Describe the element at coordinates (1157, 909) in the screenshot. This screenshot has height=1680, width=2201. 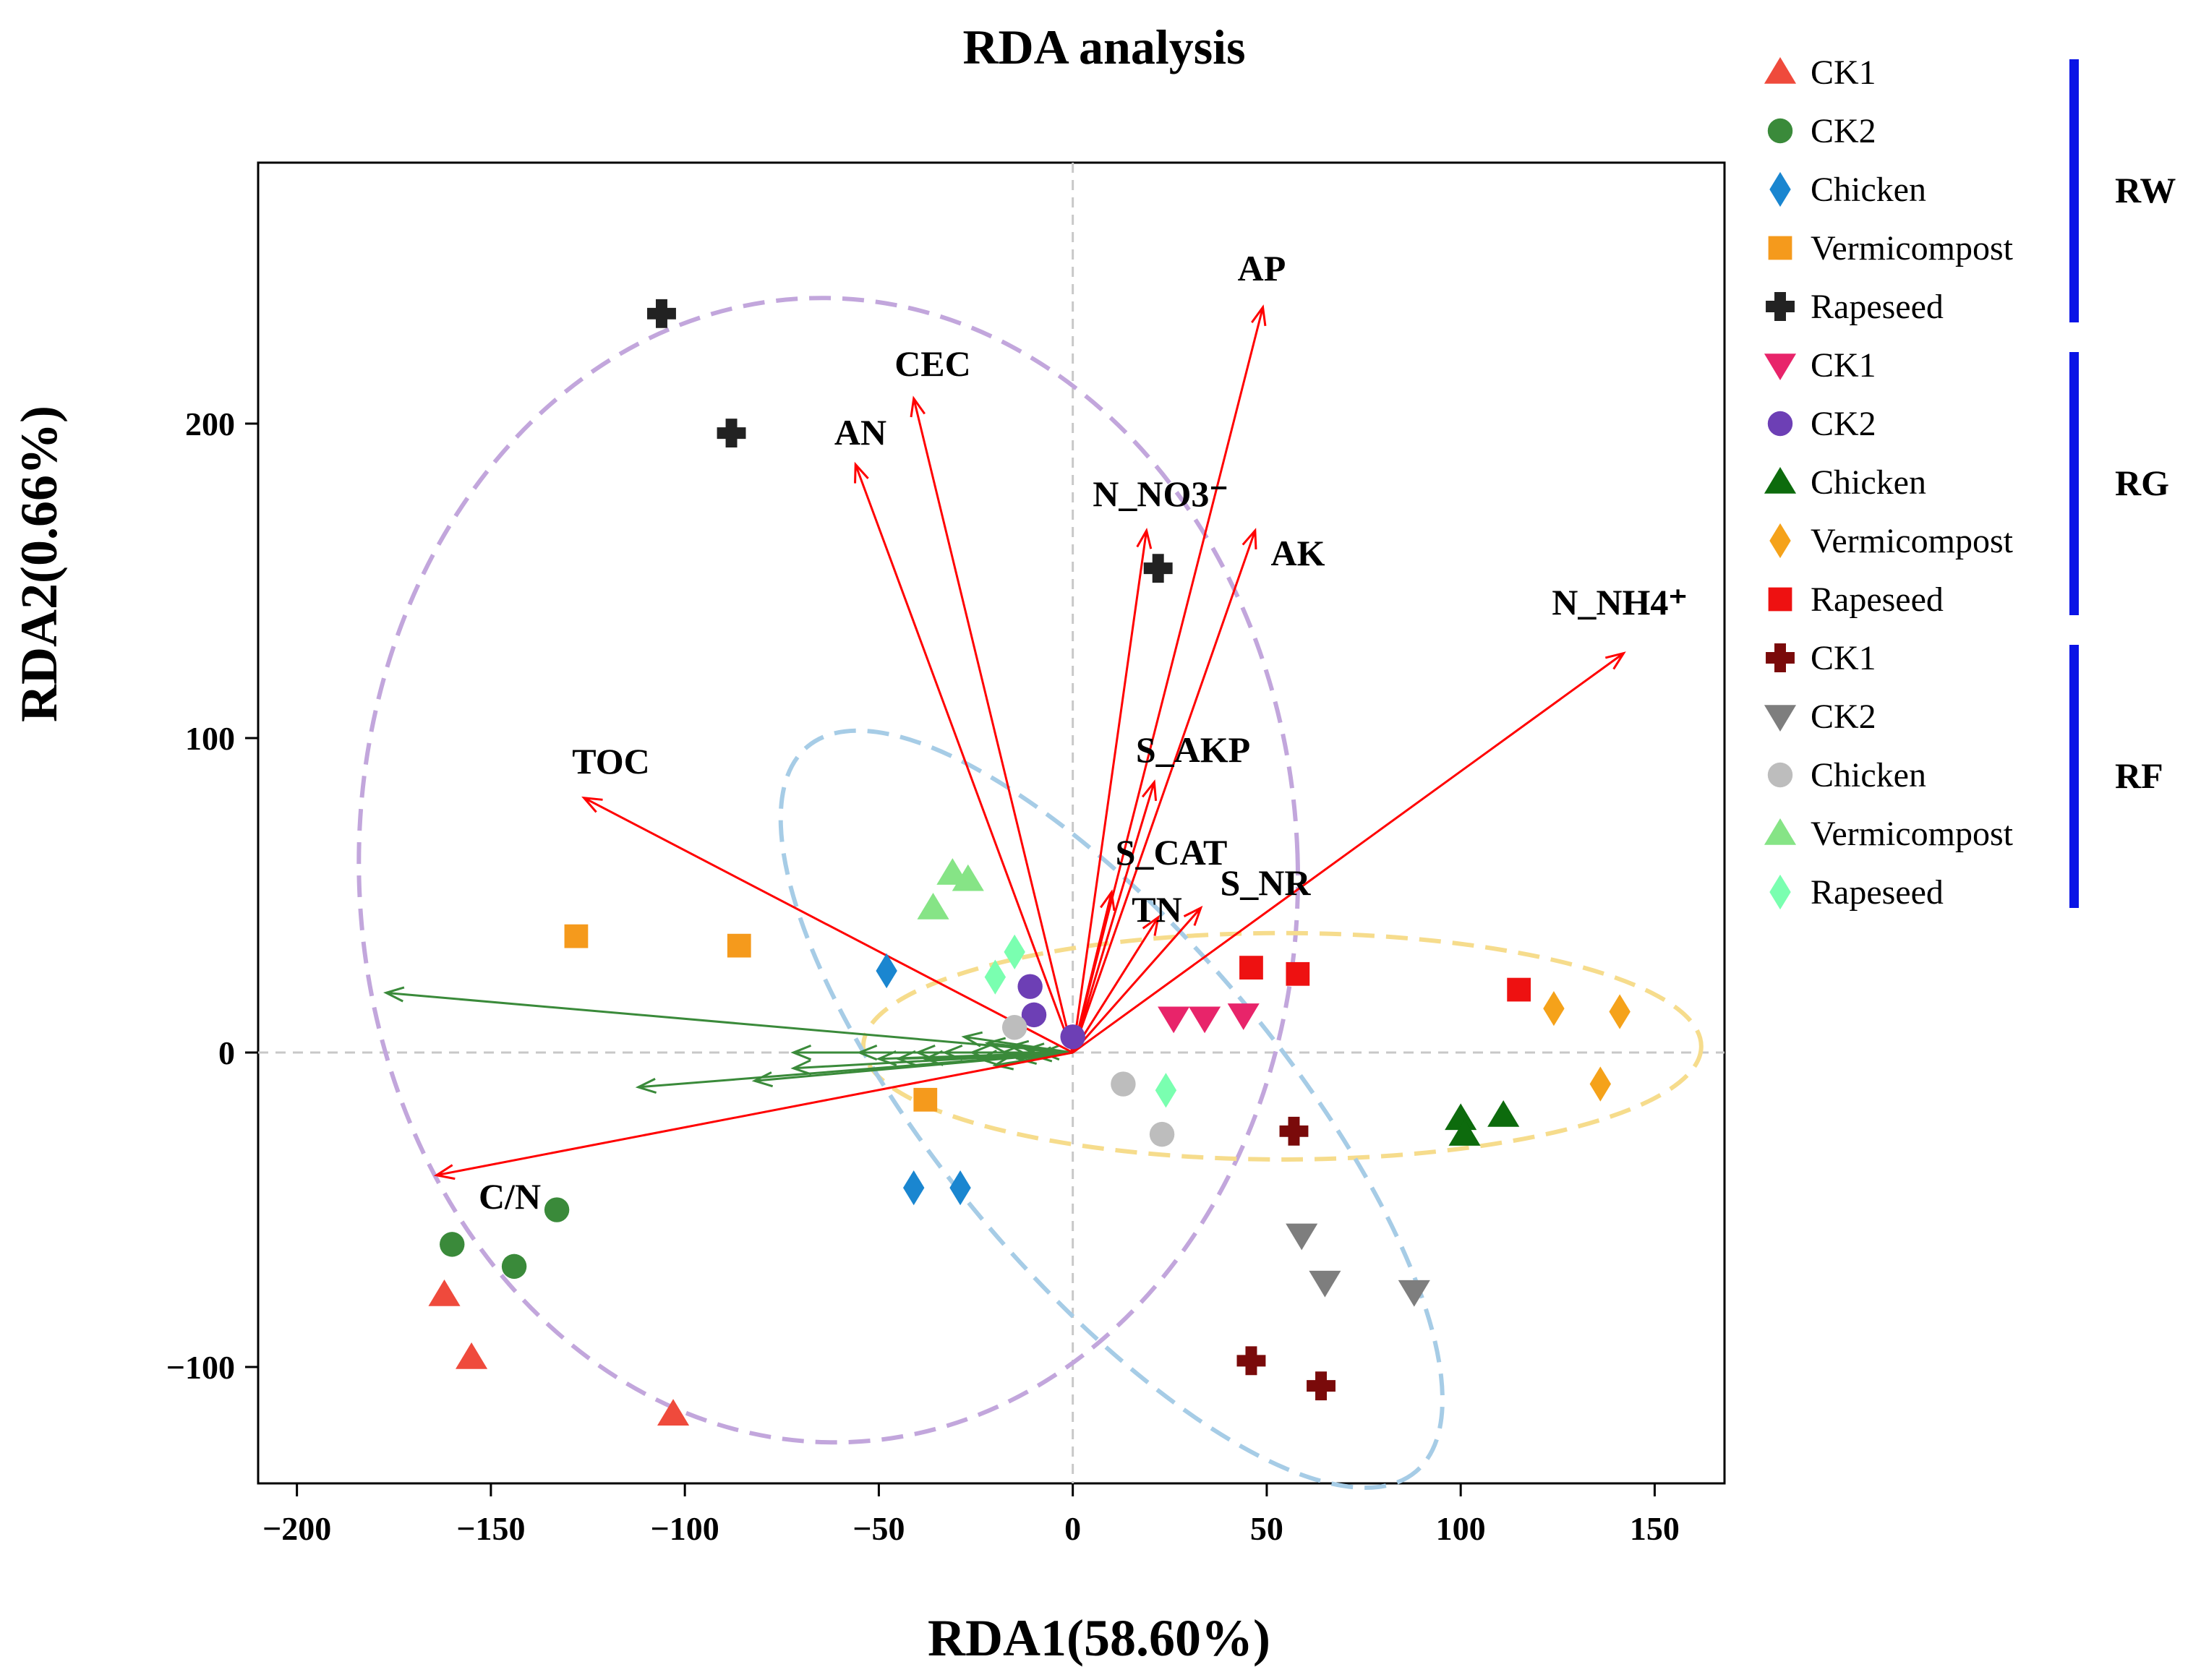
I see `env-vector-label: TN` at that location.